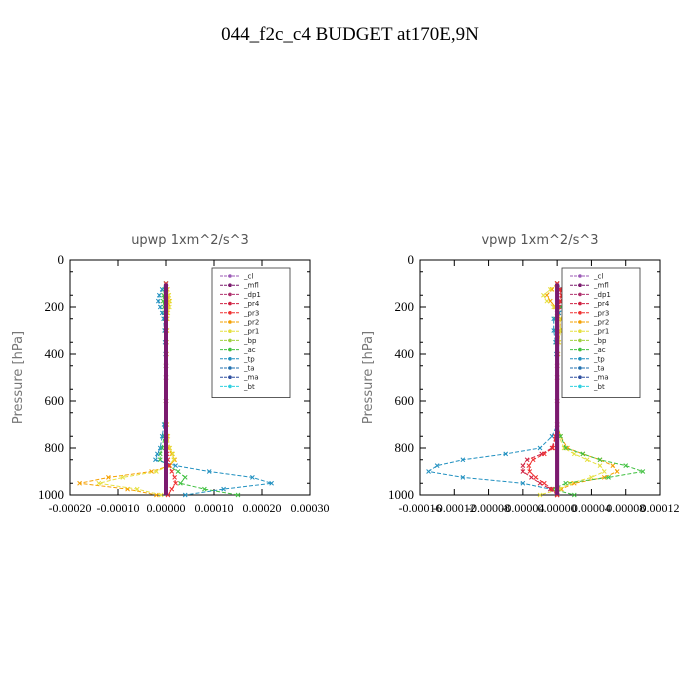 This screenshot has height=700, width=700. I want to click on plot-frame, so click(190, 377).